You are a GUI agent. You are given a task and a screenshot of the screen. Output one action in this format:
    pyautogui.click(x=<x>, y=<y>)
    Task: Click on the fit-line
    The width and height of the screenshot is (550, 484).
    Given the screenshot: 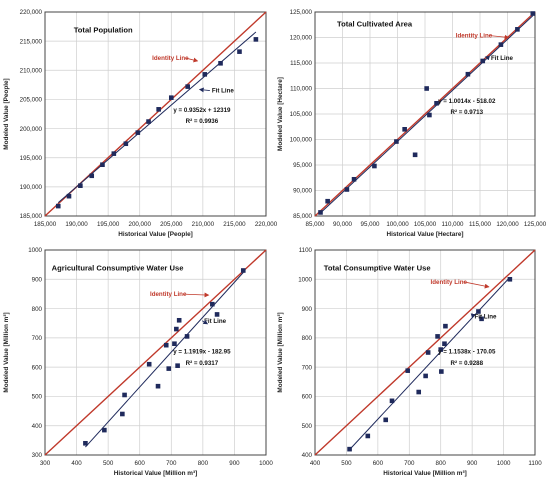 What is the action you would take?
    pyautogui.click(x=430, y=363)
    